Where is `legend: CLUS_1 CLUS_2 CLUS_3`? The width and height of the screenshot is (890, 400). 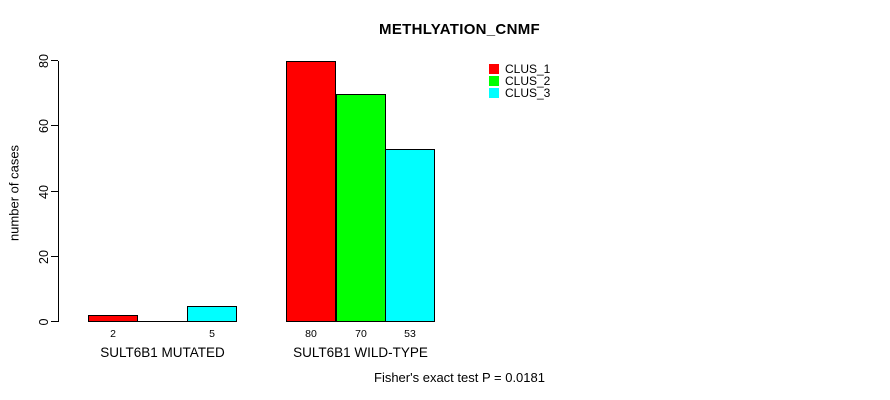 legend: CLUS_1 CLUS_2 CLUS_3 is located at coordinates (519, 81).